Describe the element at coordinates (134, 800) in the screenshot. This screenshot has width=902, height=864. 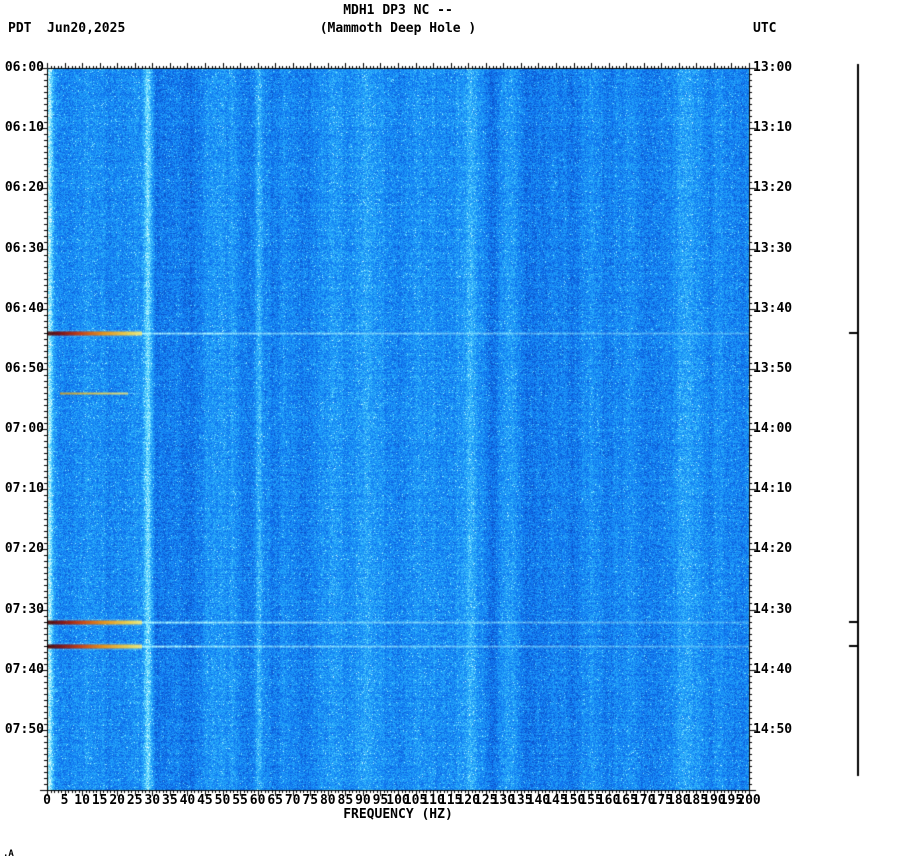
I see `freq-tick-label: 25` at that location.